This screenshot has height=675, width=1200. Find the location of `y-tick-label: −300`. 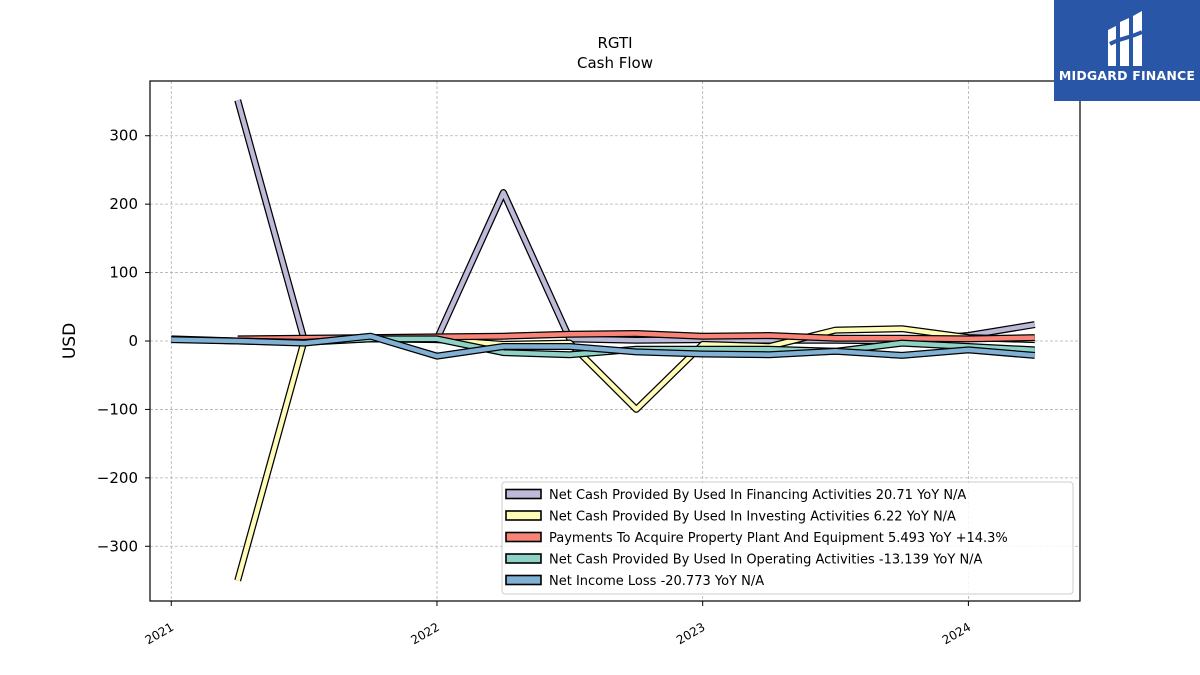

y-tick-label: −300 is located at coordinates (117, 546).